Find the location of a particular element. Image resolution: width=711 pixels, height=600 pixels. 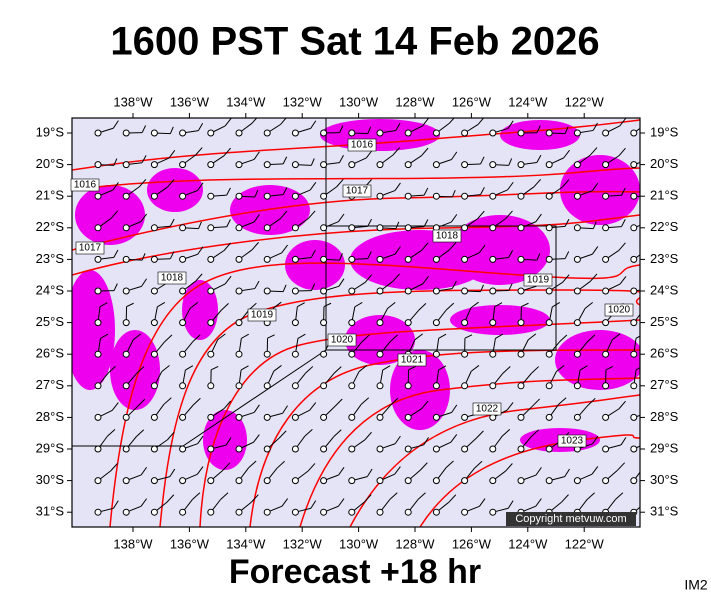

latitude-label: 30°S is located at coordinates (50, 479).